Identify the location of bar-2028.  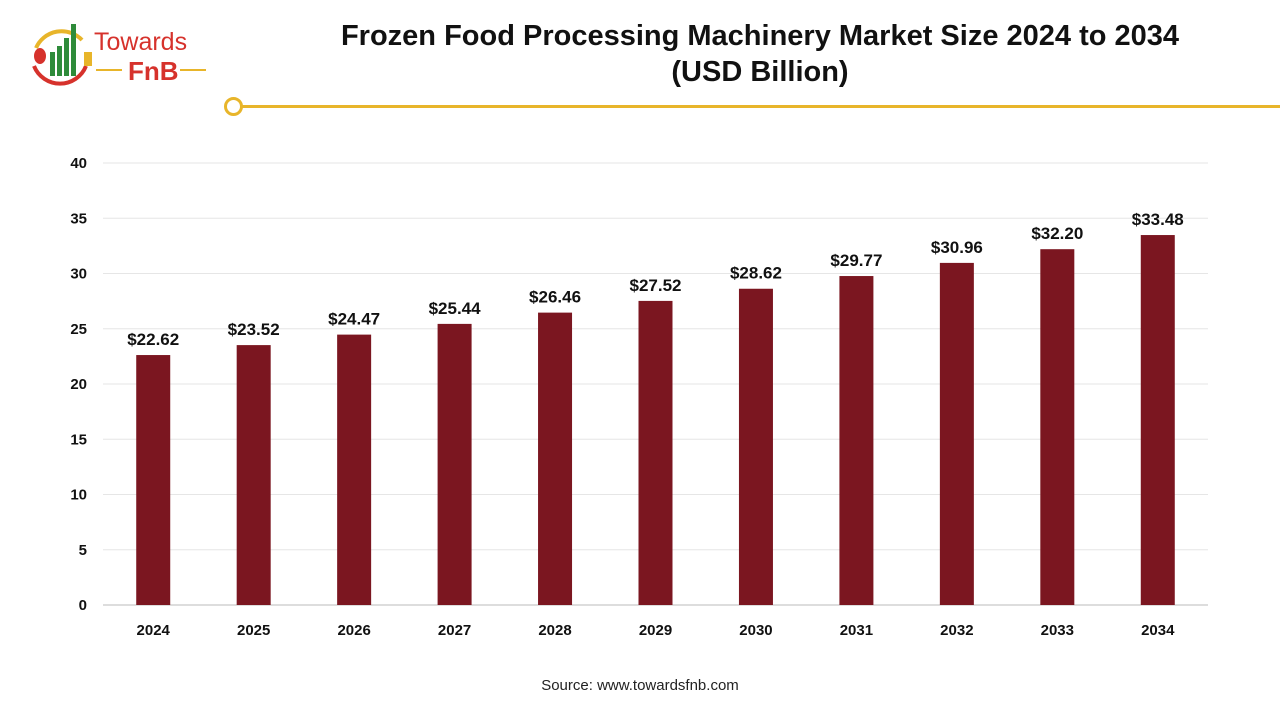
(555, 458).